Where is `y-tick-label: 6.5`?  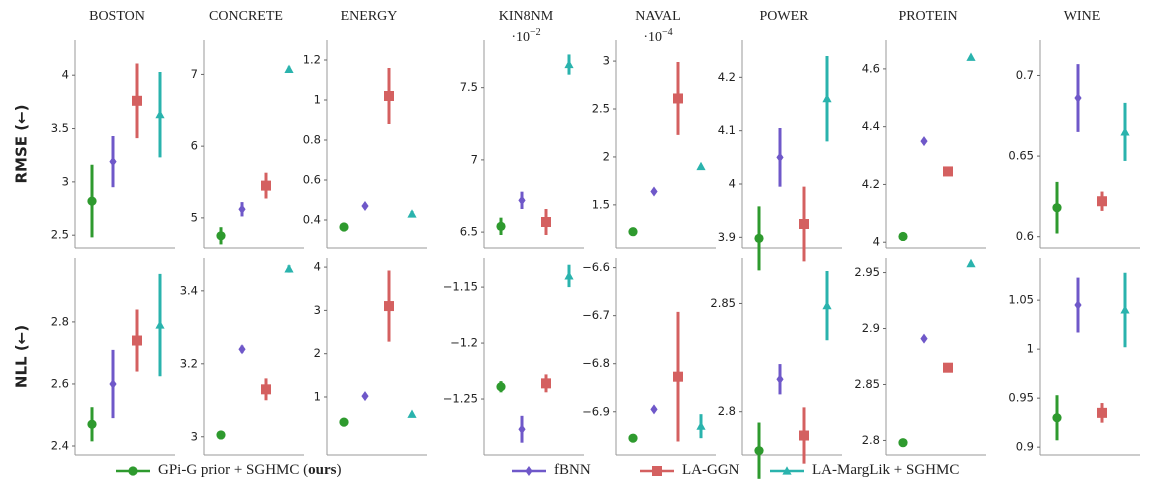
y-tick-label: 6.5 is located at coordinates (469, 232).